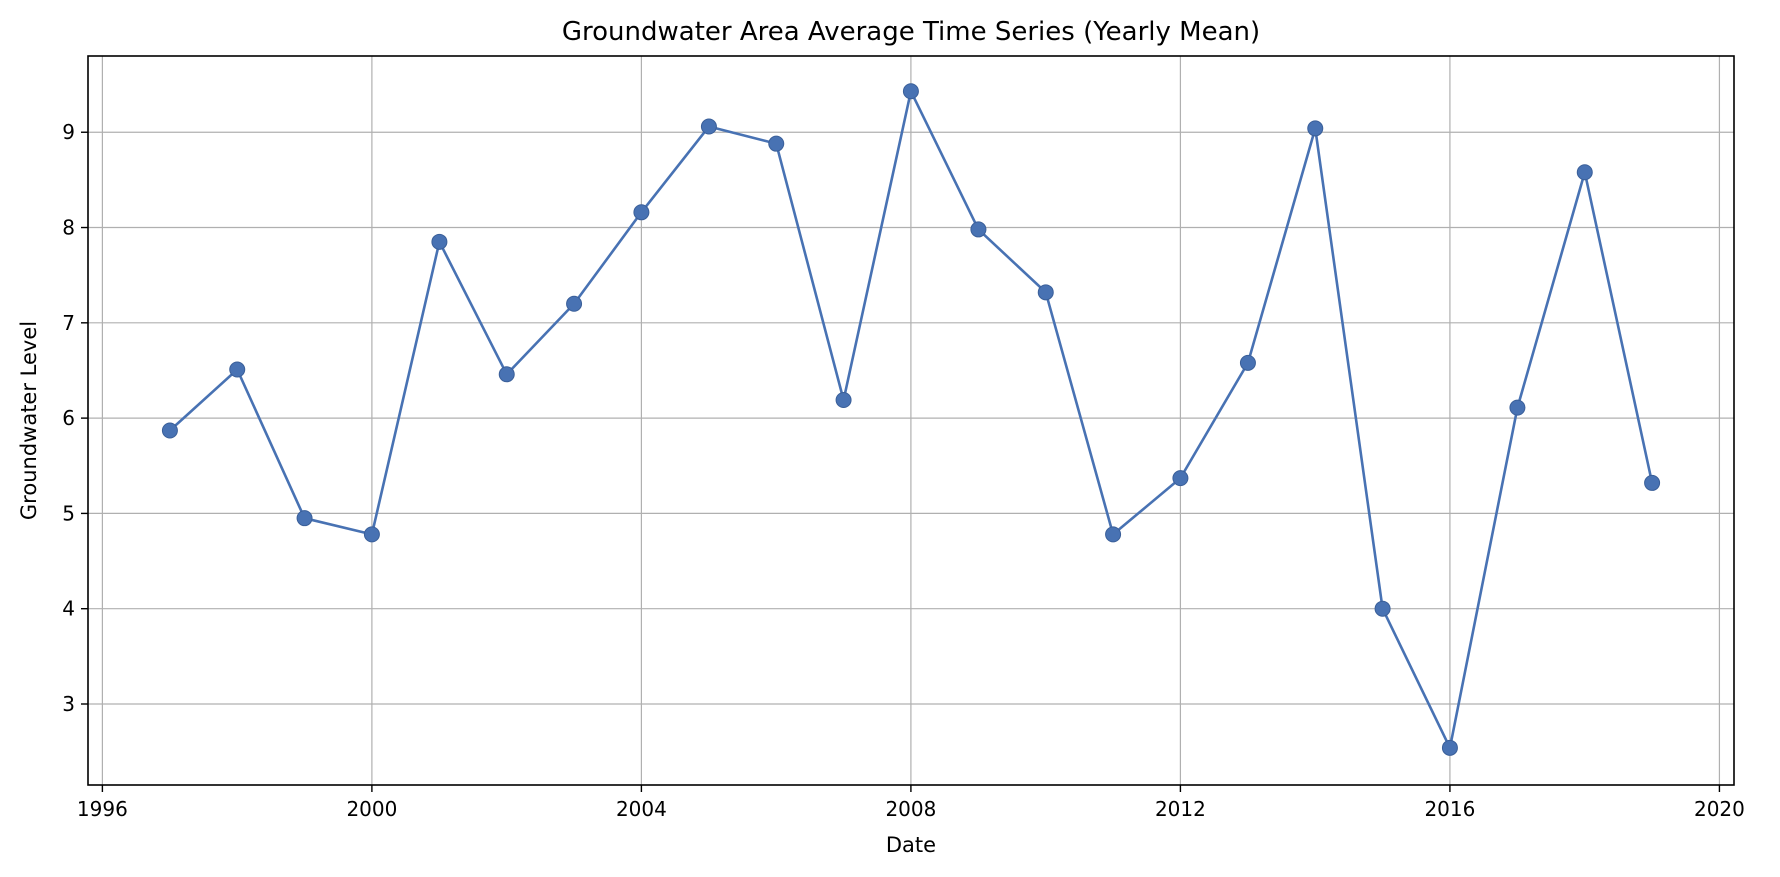 Image resolution: width=1780 pixels, height=877 pixels. What do you see at coordinates (68, 132) in the screenshot?
I see `y-tick-label: 9` at bounding box center [68, 132].